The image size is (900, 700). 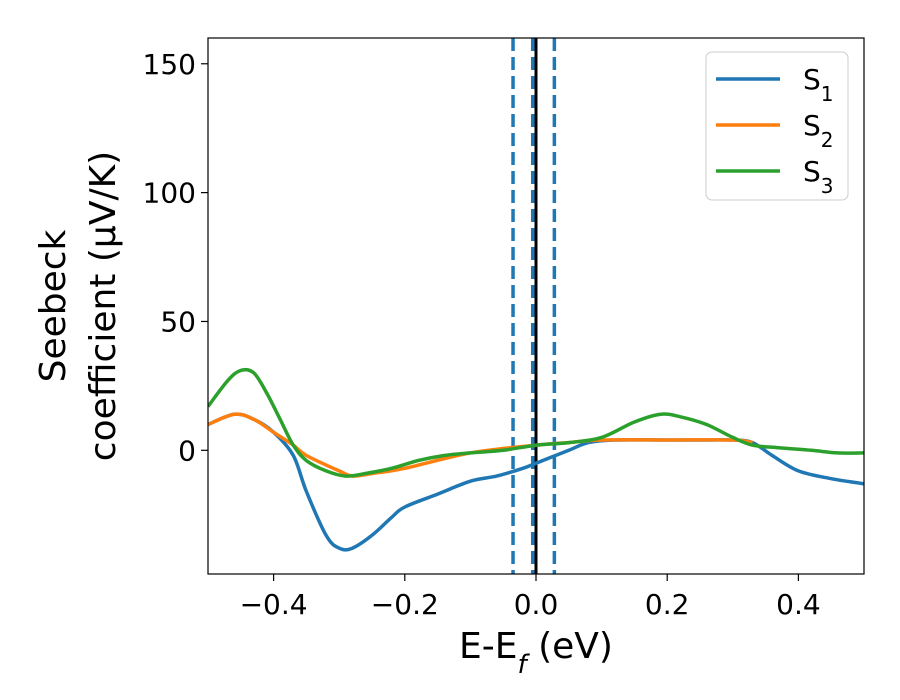 I want to click on y-tick-label: 50, so click(x=178, y=321).